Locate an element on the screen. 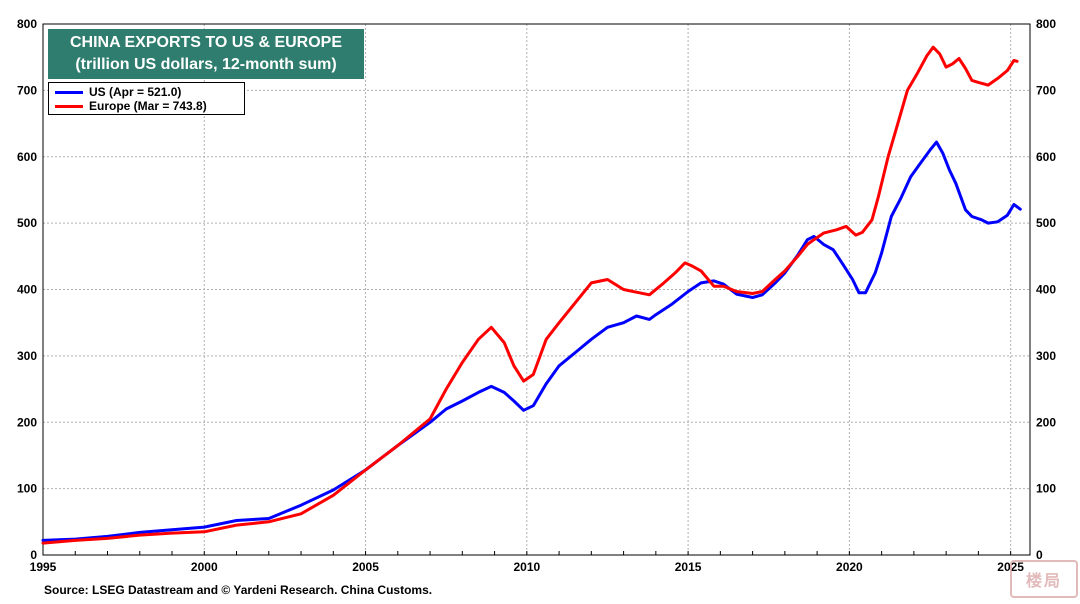  y-tick-label-left: 700 is located at coordinates (27, 90).